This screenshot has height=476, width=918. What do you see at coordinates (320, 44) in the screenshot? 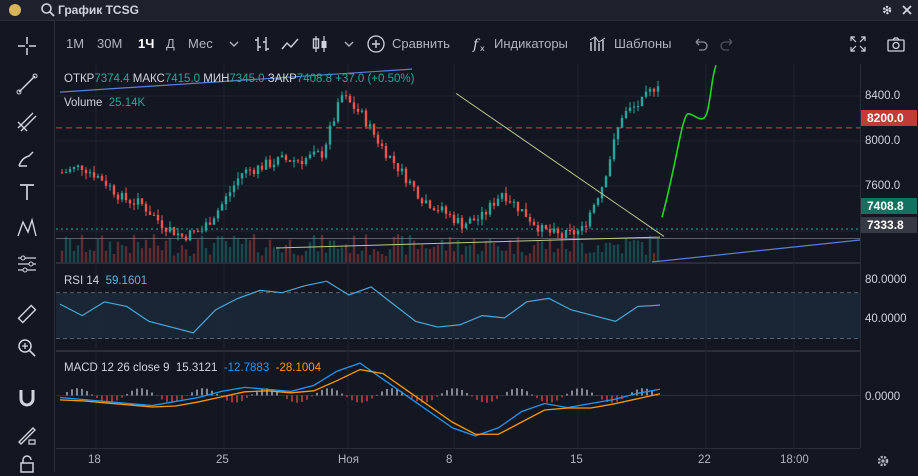
I see `candles-type-icon` at bounding box center [320, 44].